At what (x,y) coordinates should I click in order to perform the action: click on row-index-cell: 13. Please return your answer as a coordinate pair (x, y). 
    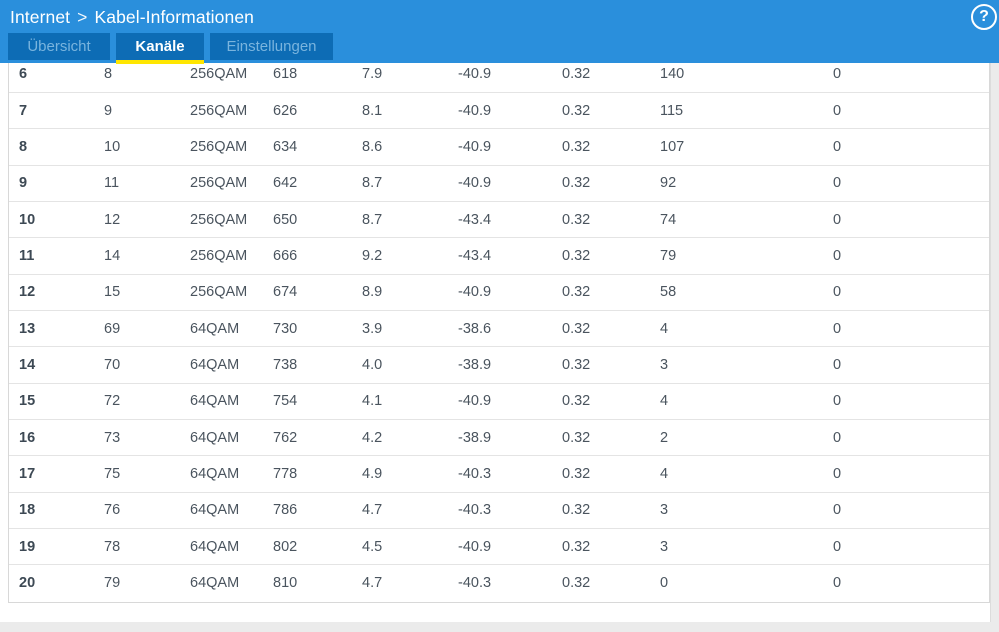
    Looking at the image, I should click on (56, 329).